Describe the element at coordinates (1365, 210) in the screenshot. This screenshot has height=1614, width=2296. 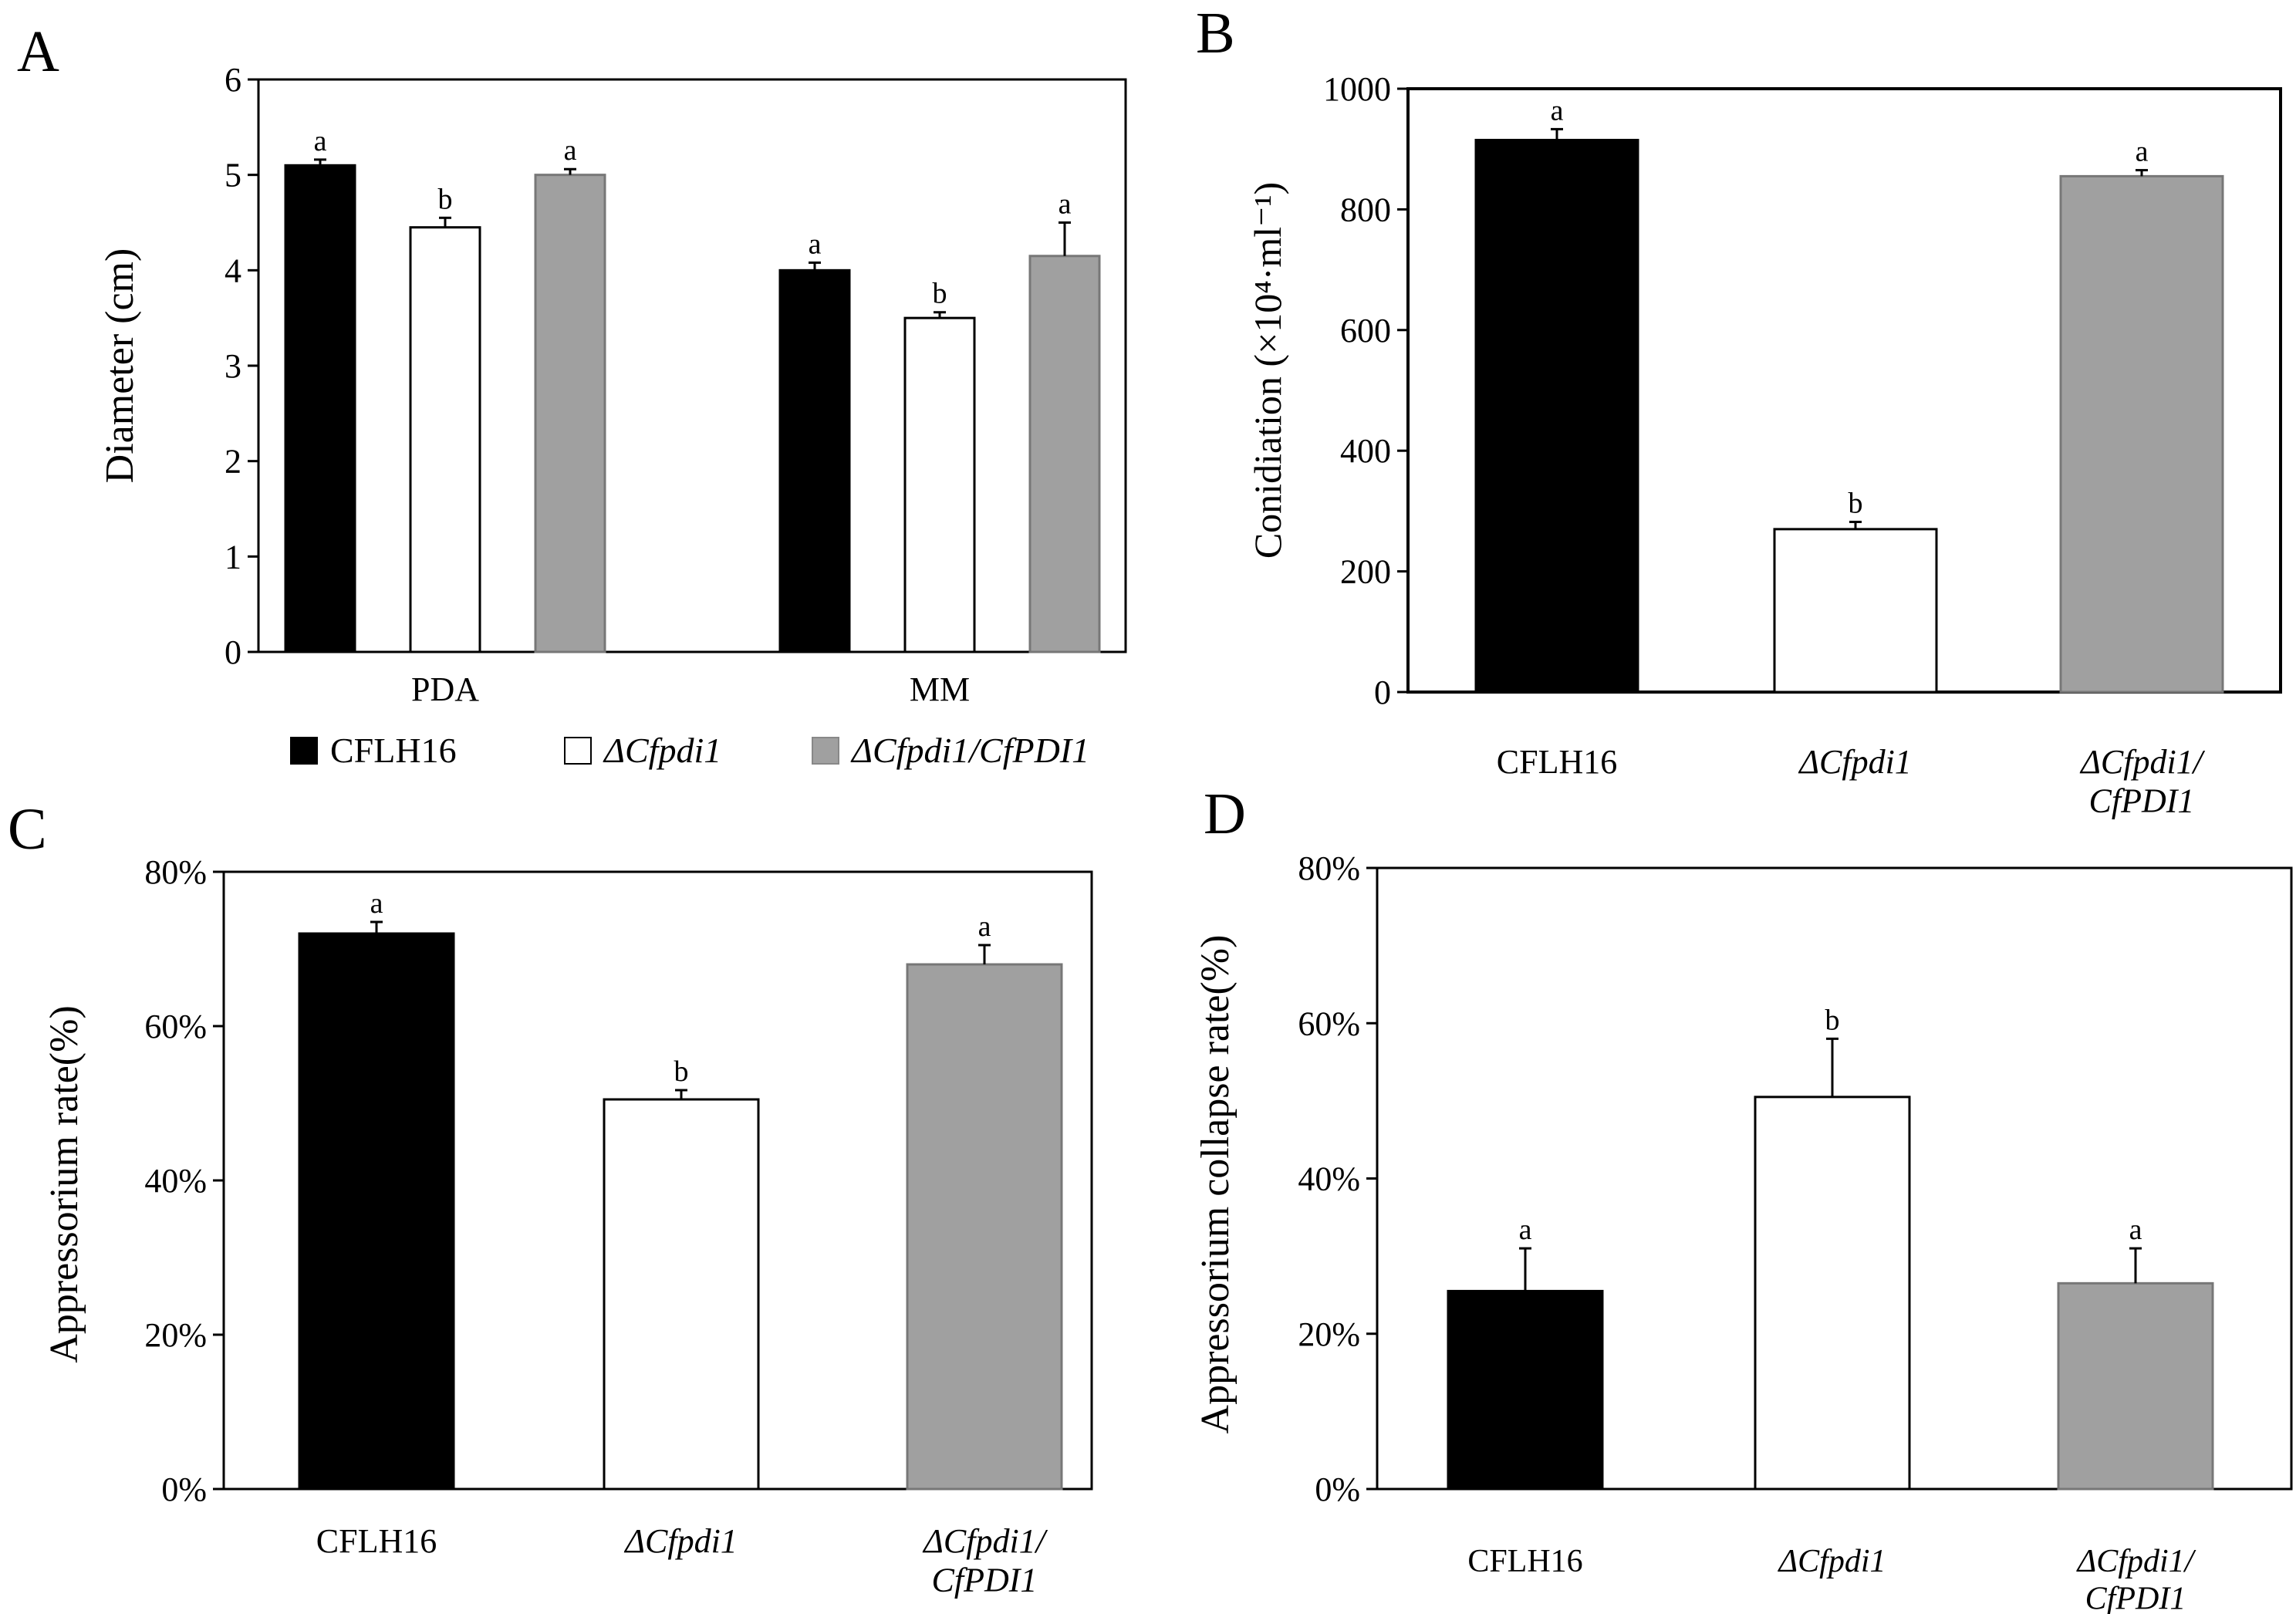
I see `panel-b-y-tick-label: 800` at that location.